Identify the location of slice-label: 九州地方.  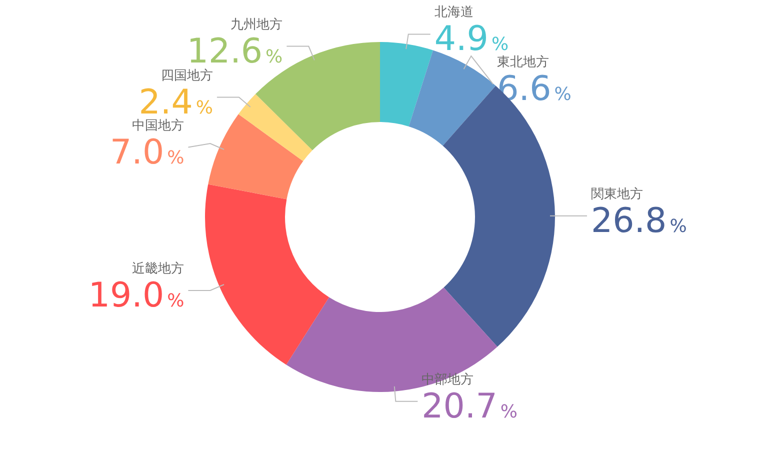
(256, 24).